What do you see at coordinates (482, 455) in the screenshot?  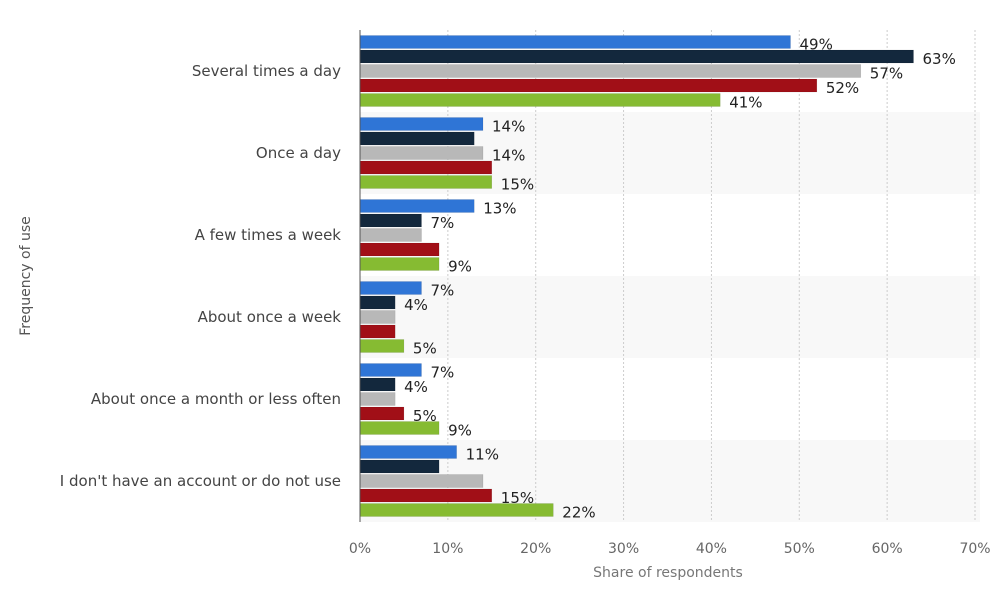 I see `bar-value-label: 11%` at bounding box center [482, 455].